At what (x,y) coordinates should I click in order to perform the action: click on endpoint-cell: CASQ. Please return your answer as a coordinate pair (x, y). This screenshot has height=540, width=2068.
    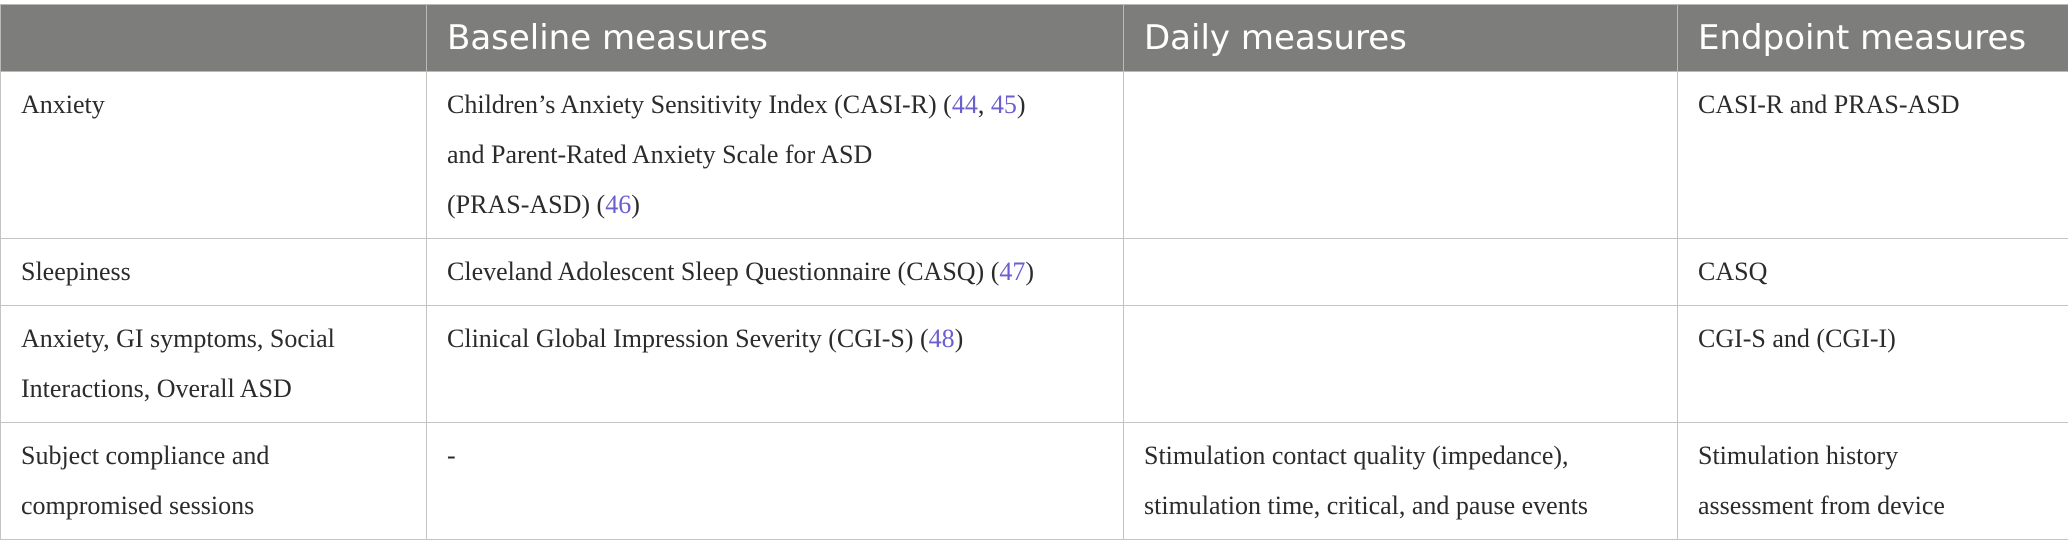
    Looking at the image, I should click on (1873, 272).